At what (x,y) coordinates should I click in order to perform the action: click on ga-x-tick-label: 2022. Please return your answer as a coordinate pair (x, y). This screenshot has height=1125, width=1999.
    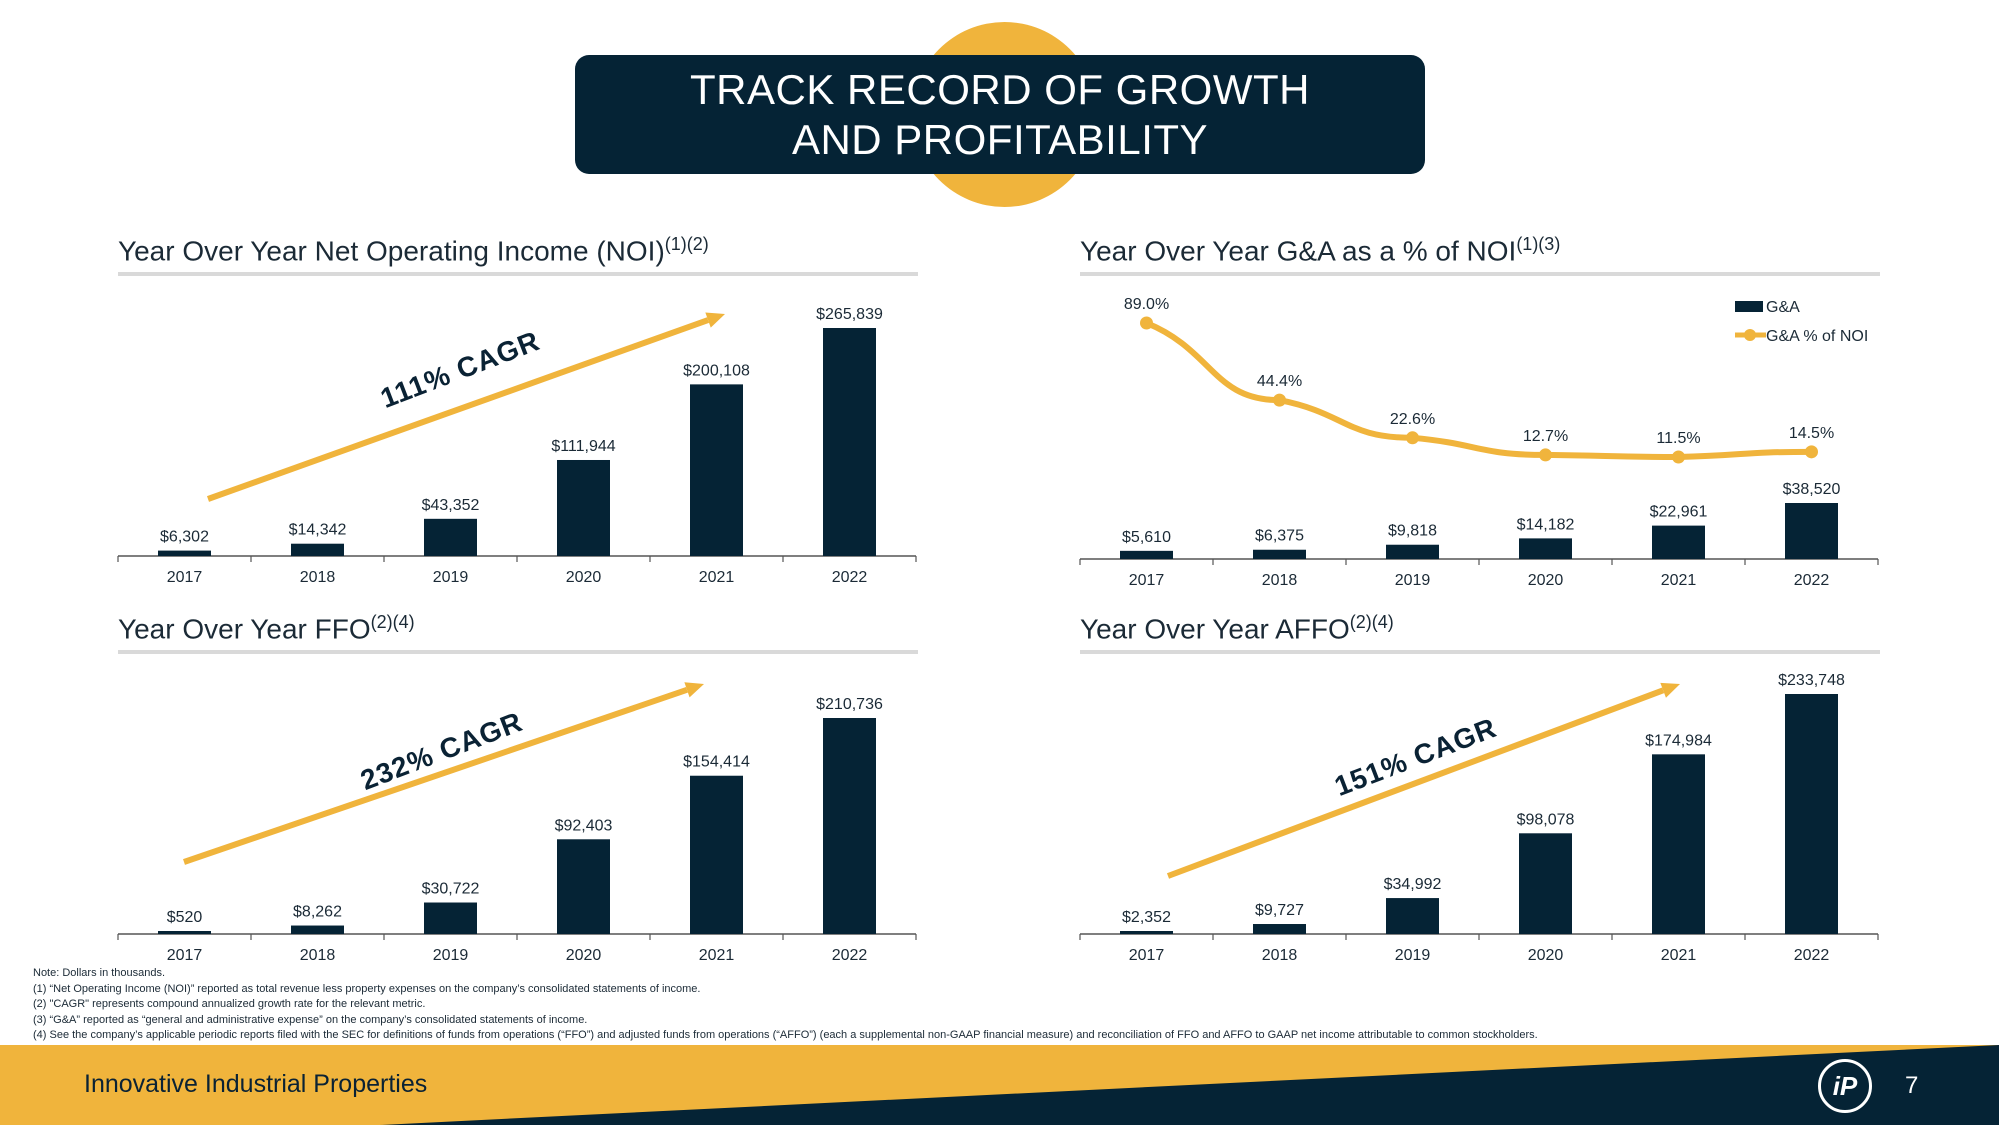
    Looking at the image, I should click on (1812, 580).